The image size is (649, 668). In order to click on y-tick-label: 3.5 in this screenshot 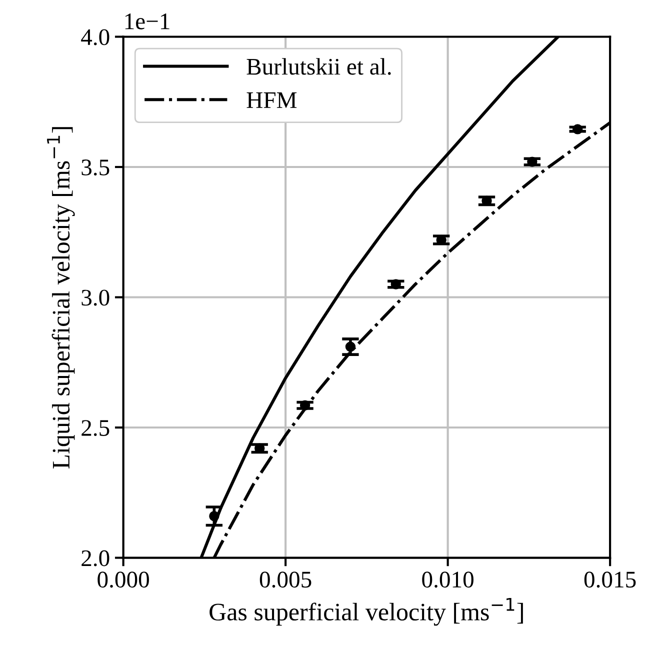, I will do `click(96, 168)`.